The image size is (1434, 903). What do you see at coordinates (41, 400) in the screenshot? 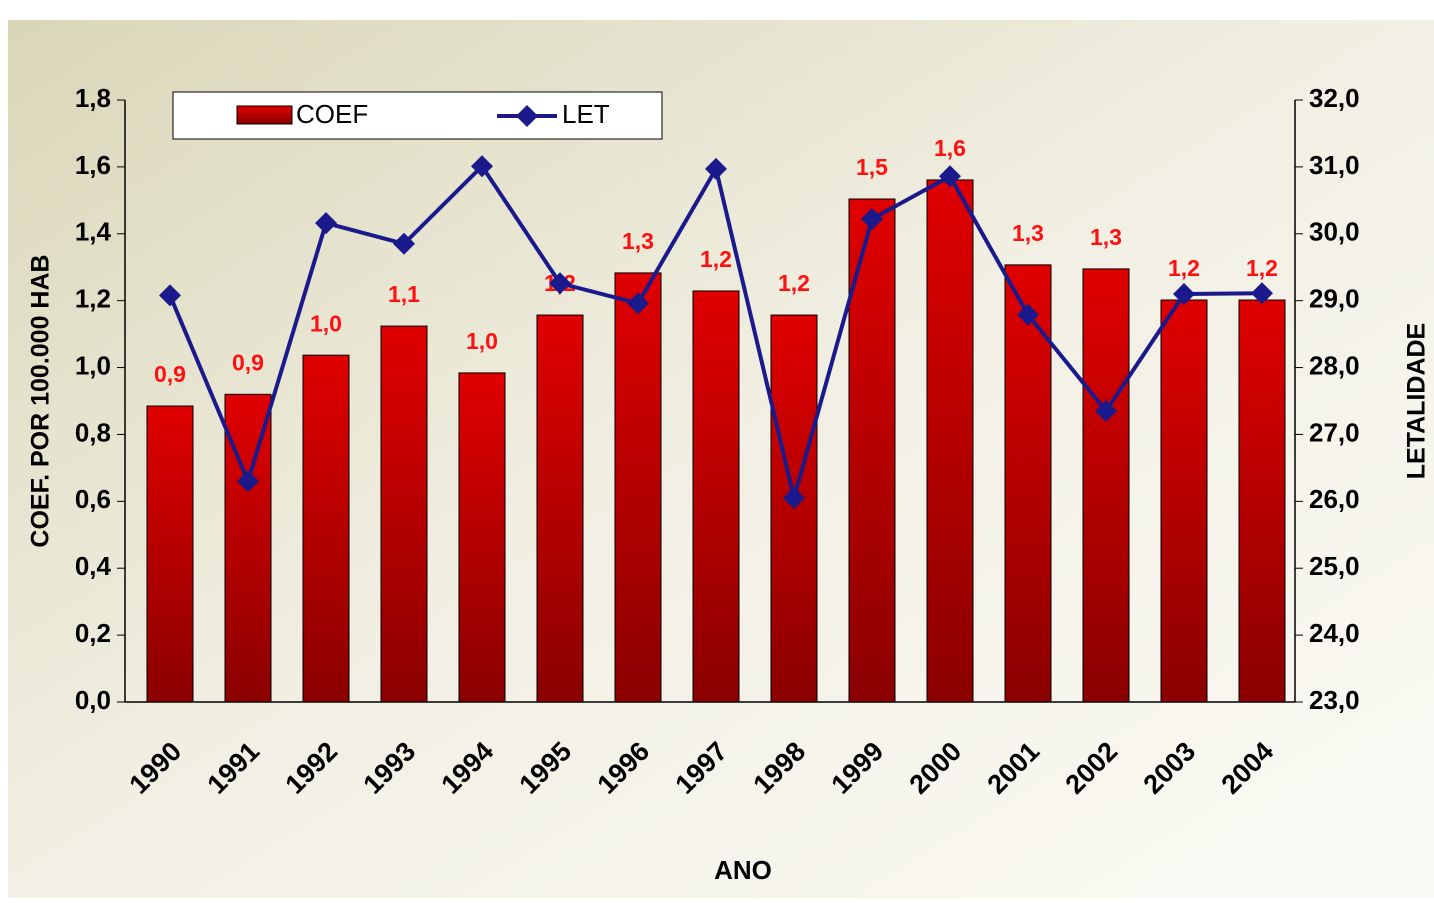
I see `y-axis-title: COEF. POR 100.000 HAB` at bounding box center [41, 400].